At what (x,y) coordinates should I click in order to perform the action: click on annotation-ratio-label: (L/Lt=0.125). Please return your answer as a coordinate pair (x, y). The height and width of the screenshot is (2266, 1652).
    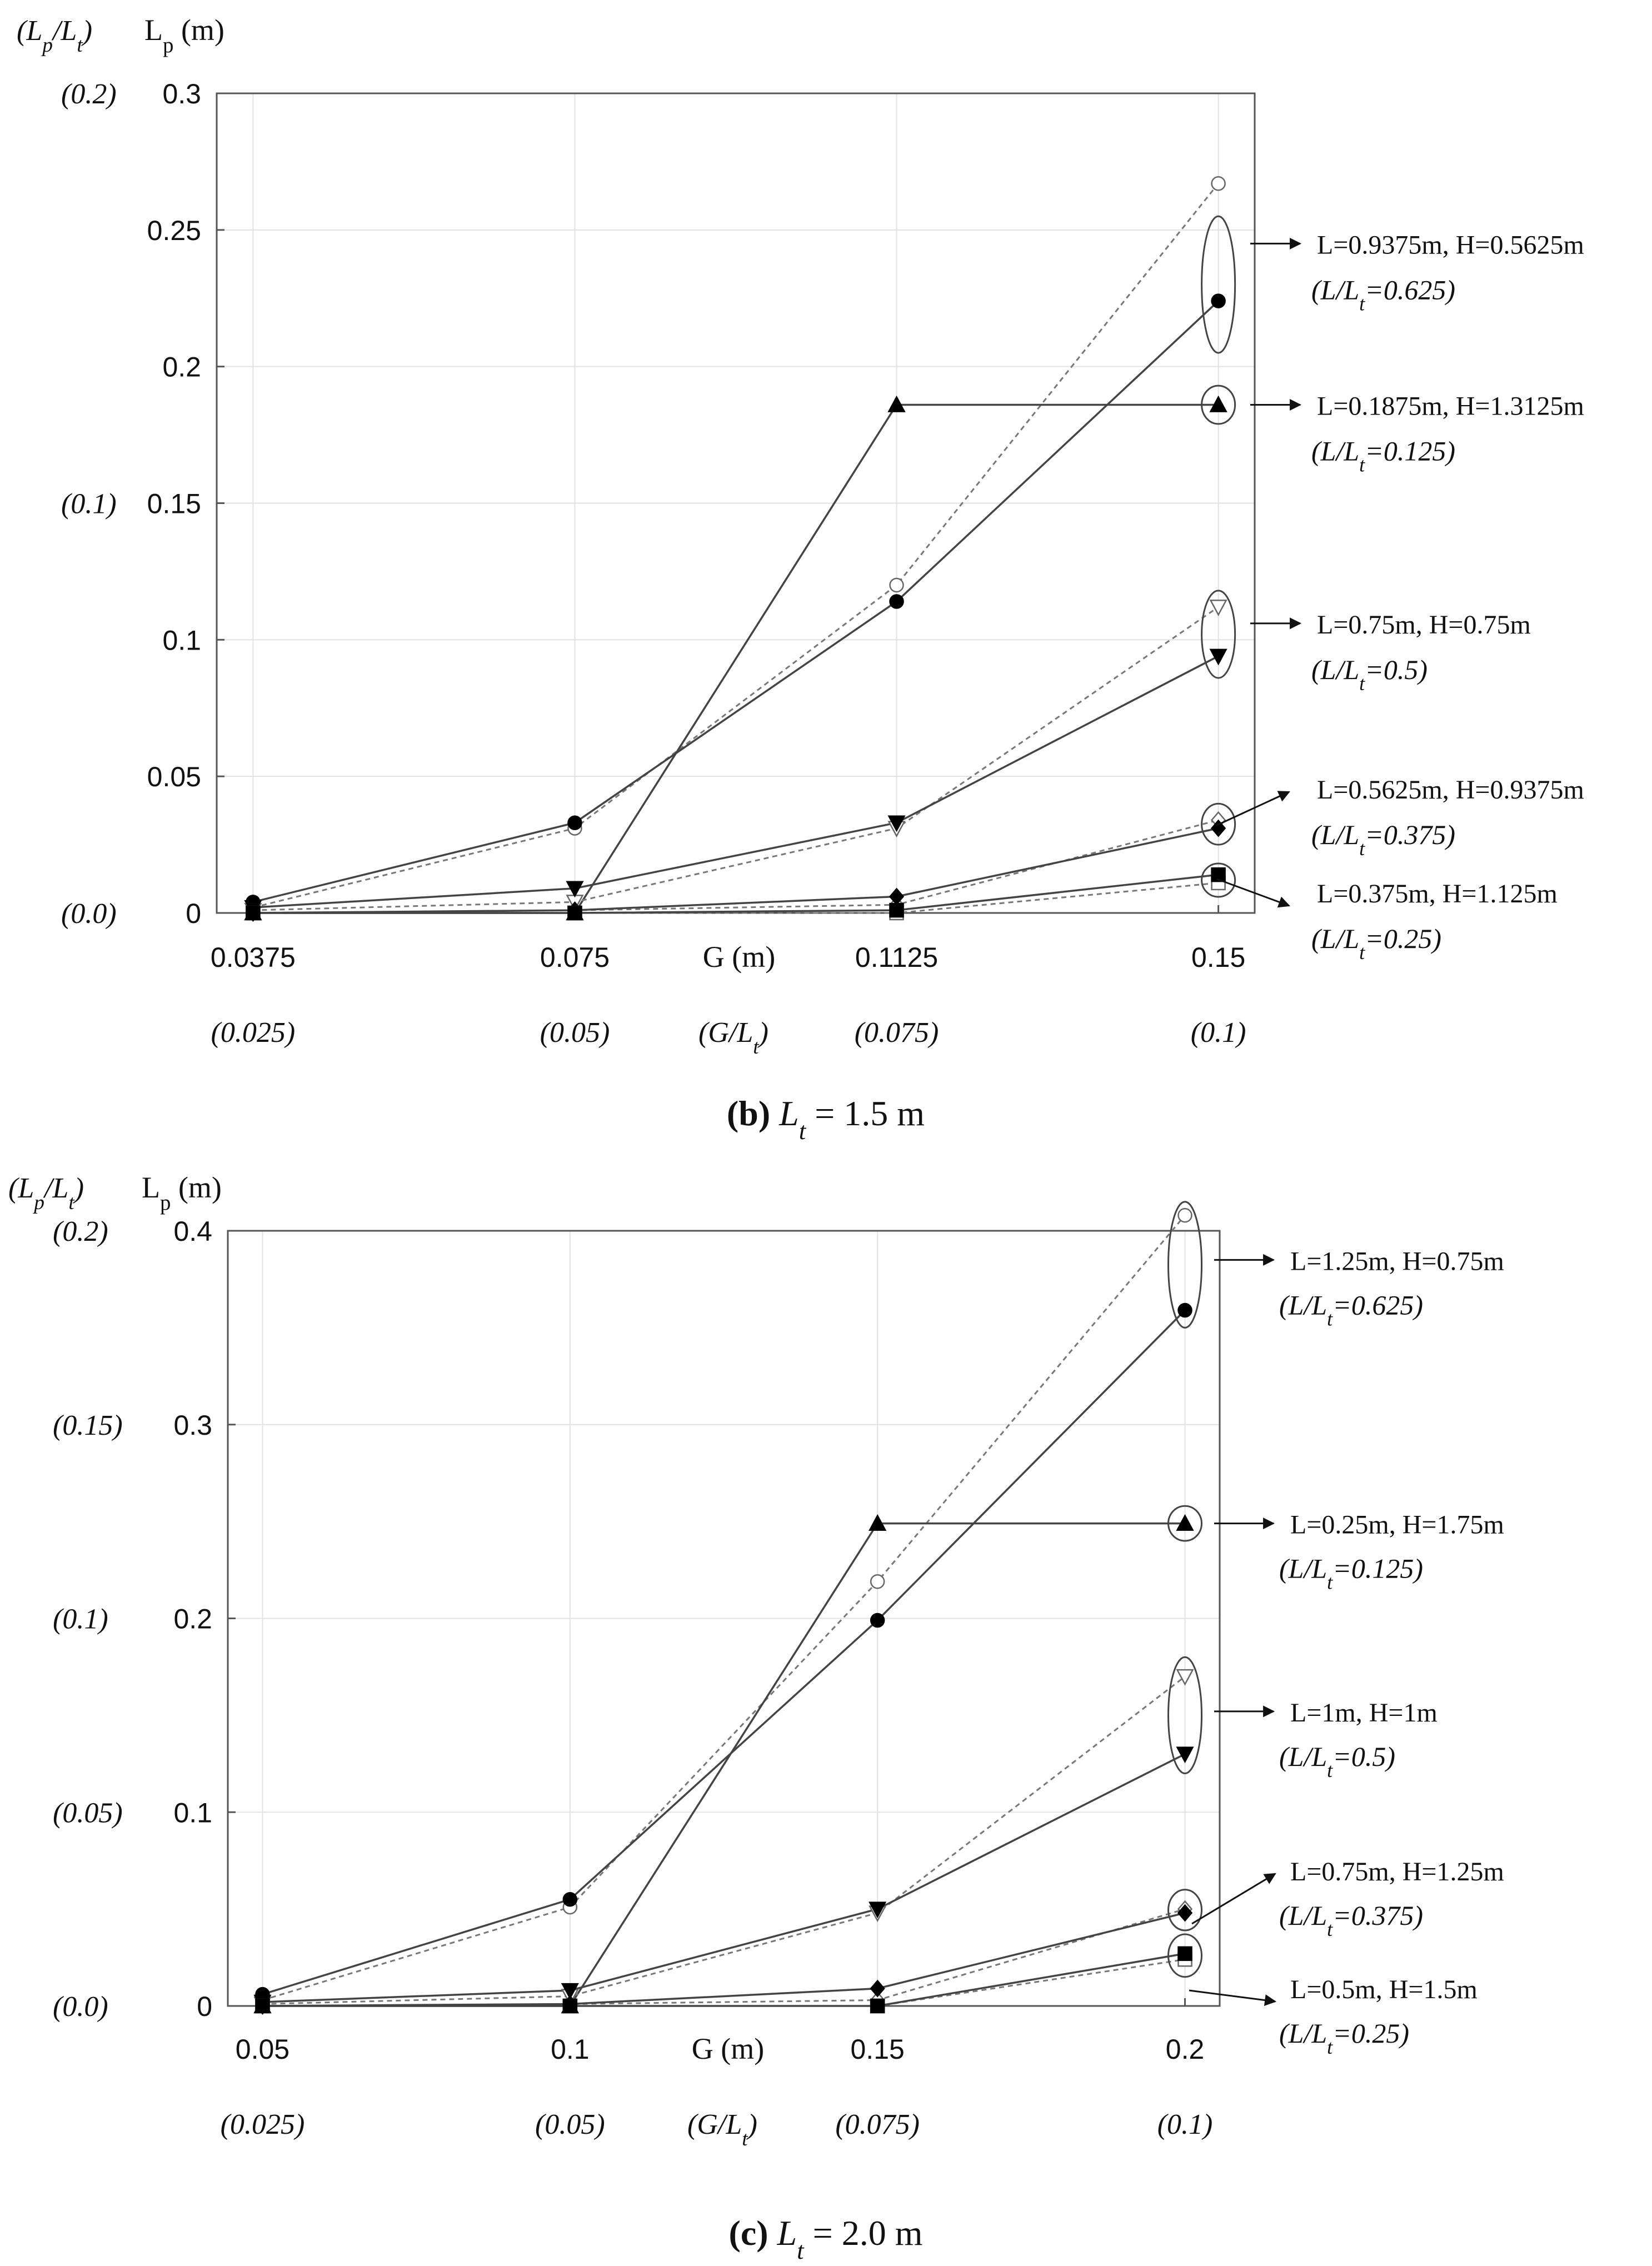
    Looking at the image, I should click on (1383, 456).